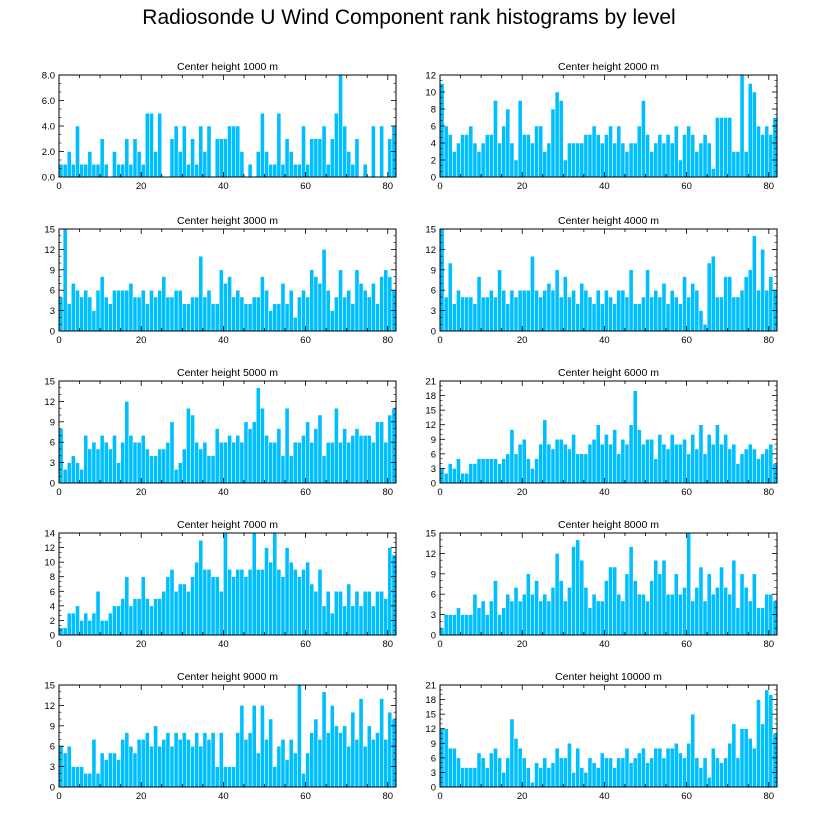  I want to click on y-tick-label: 18, so click(430, 700).